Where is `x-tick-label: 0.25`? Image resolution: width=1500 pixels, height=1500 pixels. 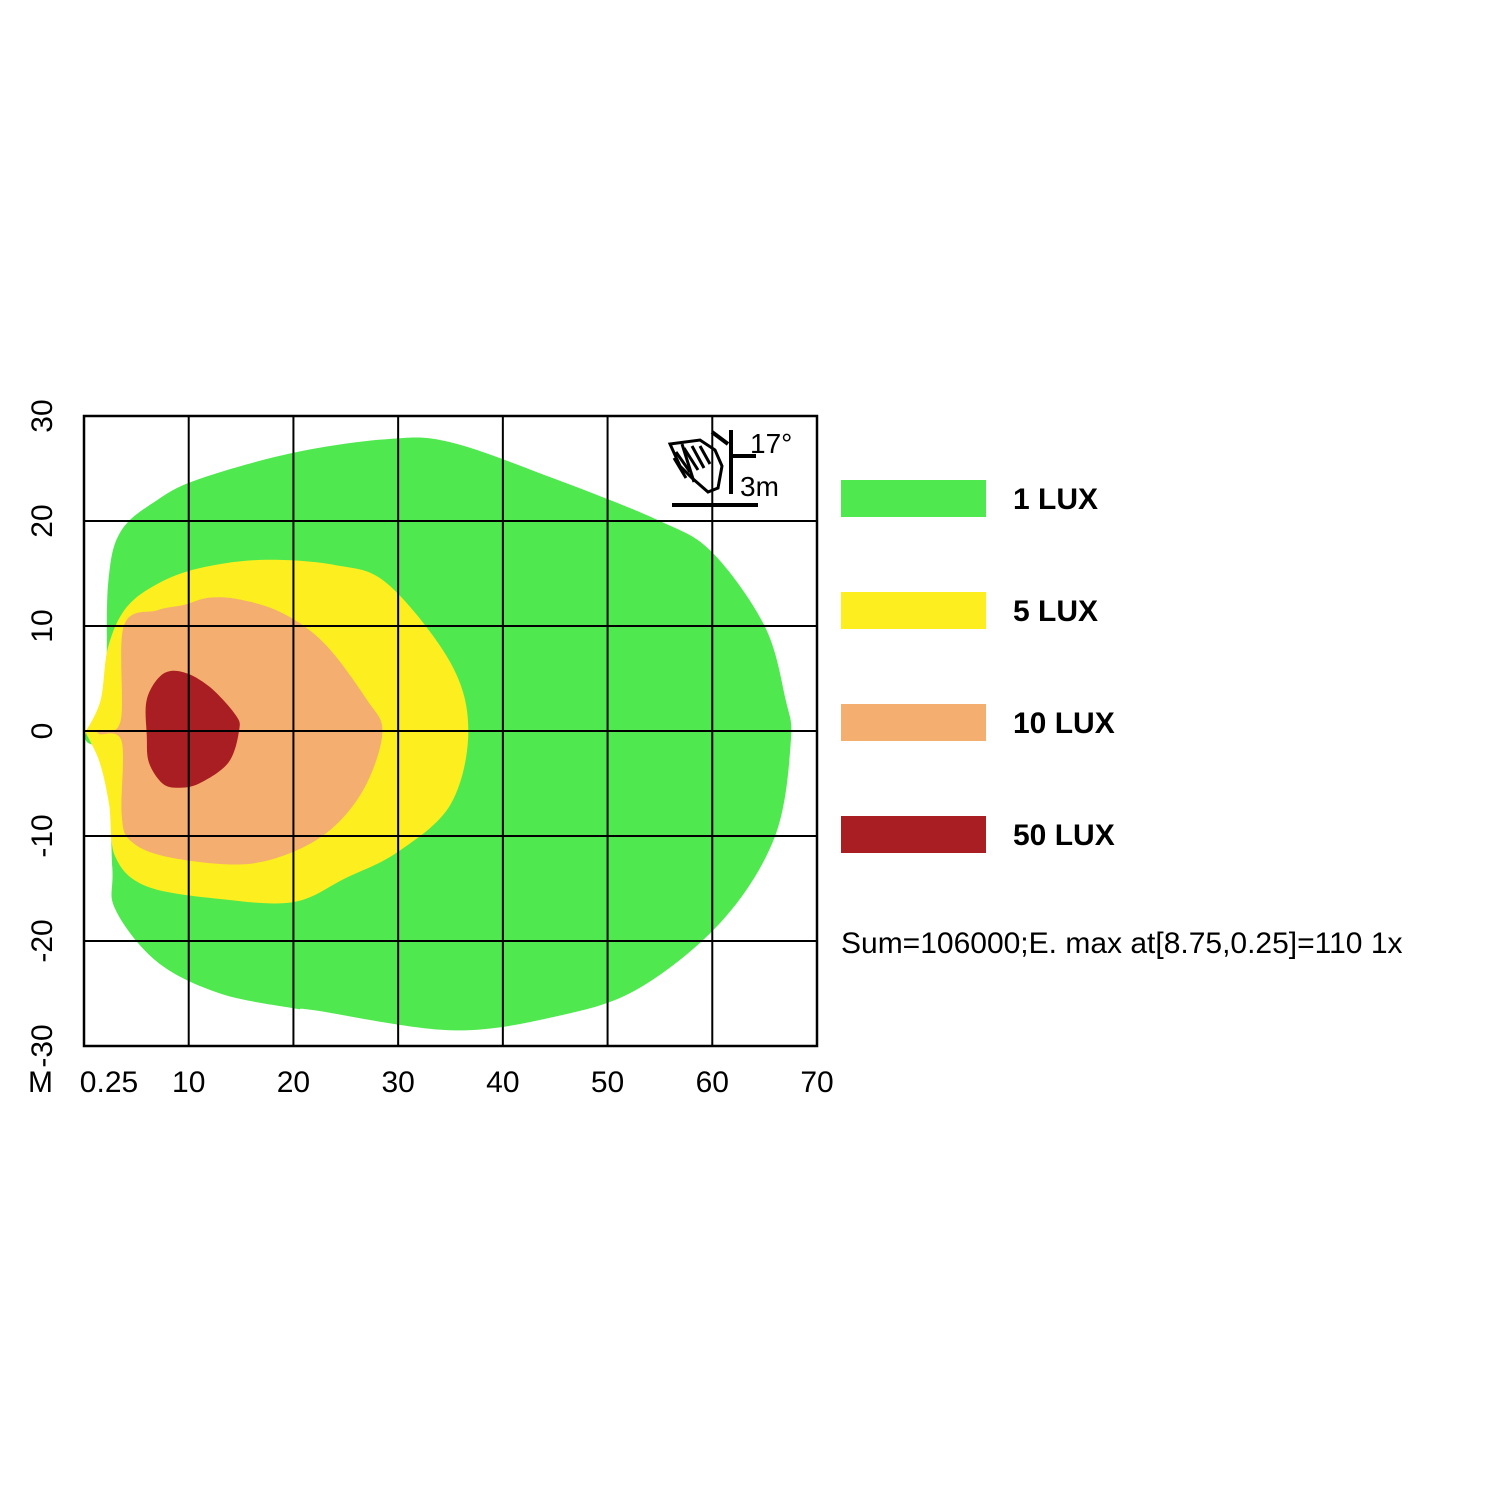 x-tick-label: 0.25 is located at coordinates (109, 1082).